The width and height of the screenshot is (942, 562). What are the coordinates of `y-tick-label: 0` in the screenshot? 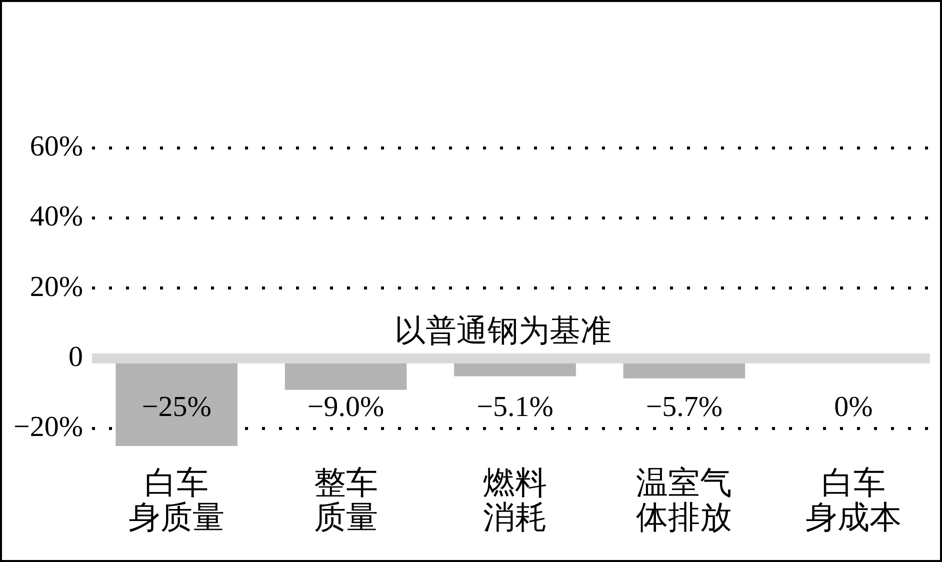 It's located at (75, 356).